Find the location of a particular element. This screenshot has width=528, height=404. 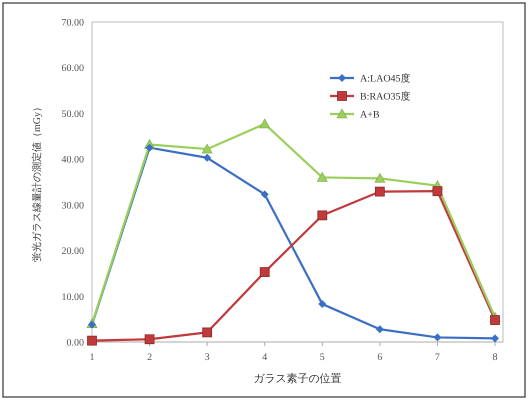

y-tick-label: 50.00 is located at coordinates (73, 114).